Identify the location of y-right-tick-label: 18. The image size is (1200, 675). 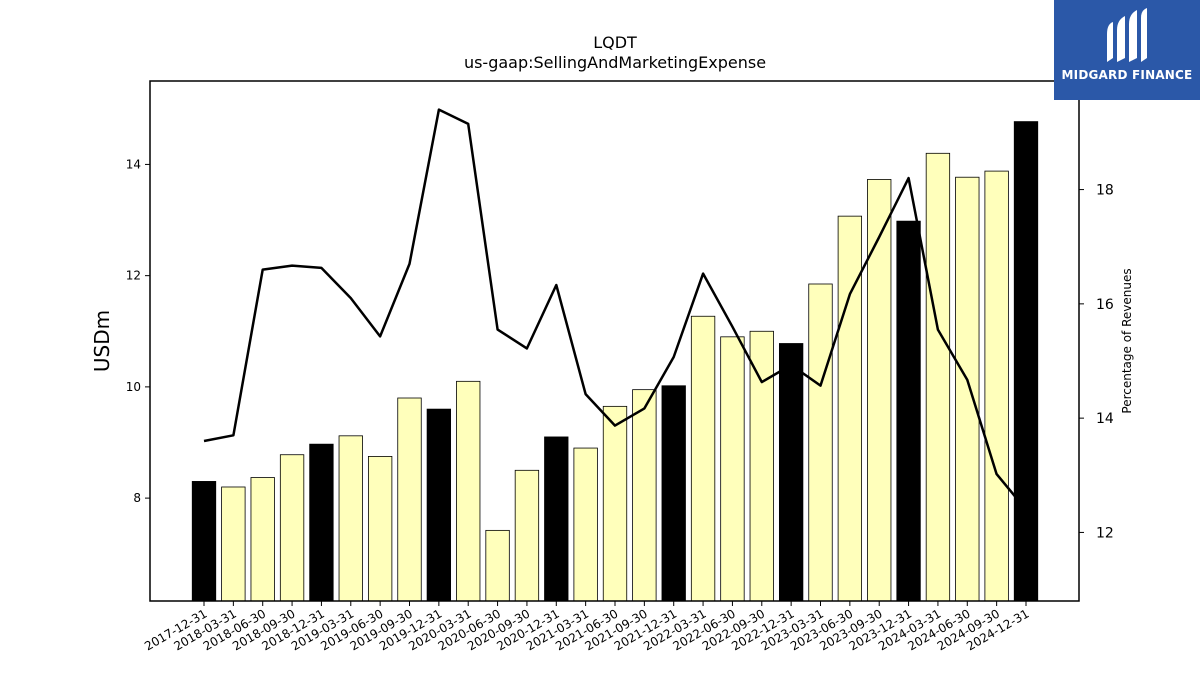
(1105, 191).